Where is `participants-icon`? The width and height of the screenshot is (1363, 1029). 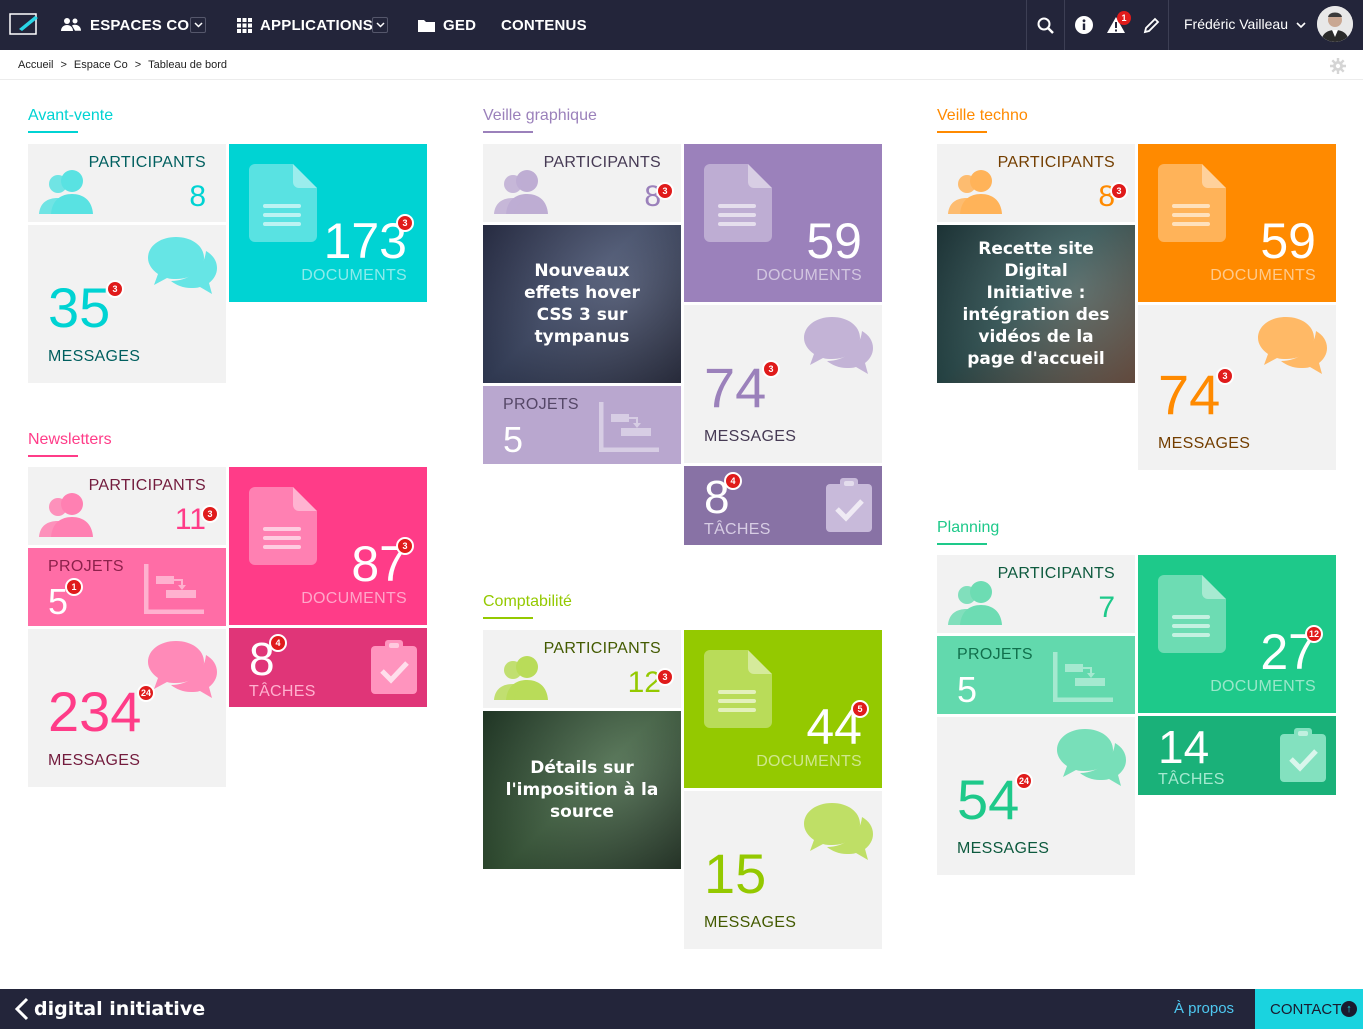
participants-icon is located at coordinates (975, 192).